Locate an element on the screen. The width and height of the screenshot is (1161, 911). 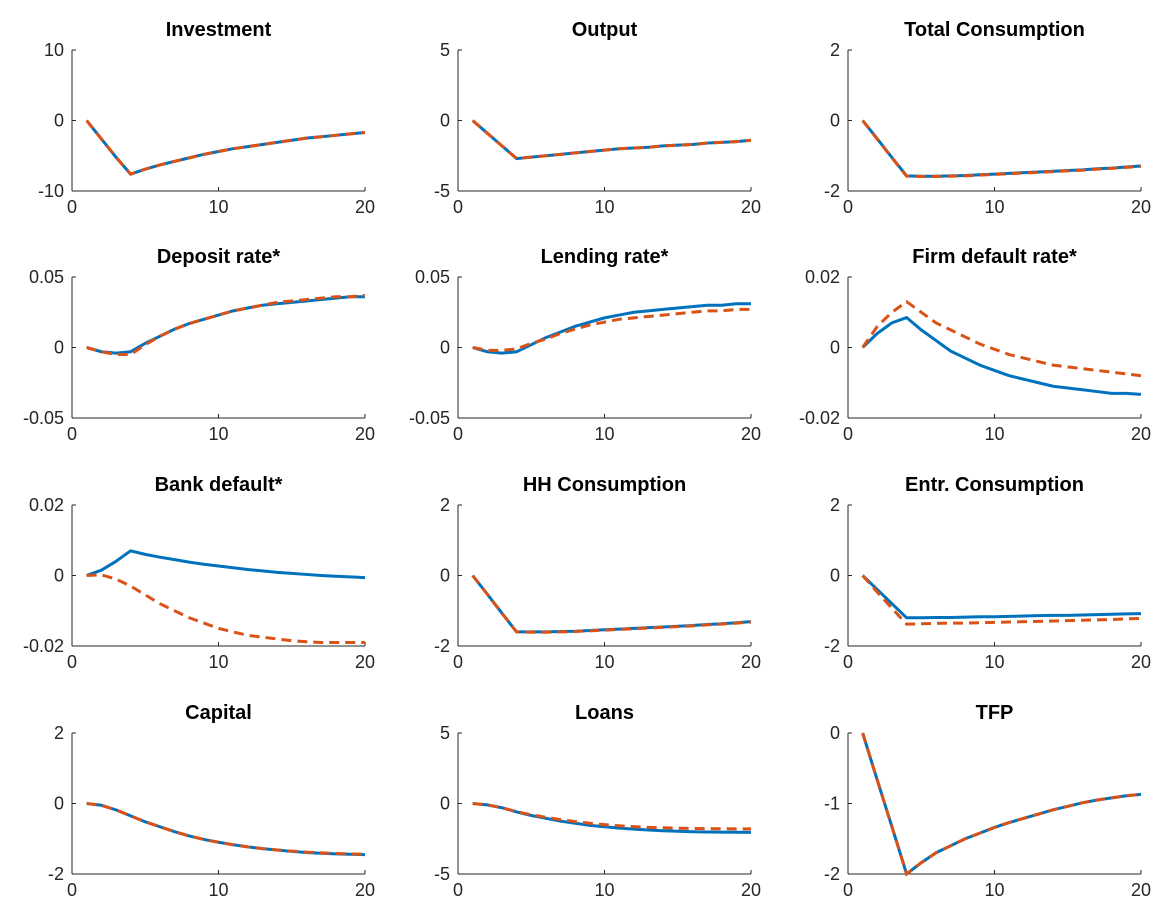
y-tick-label: 10 is located at coordinates (54, 50).